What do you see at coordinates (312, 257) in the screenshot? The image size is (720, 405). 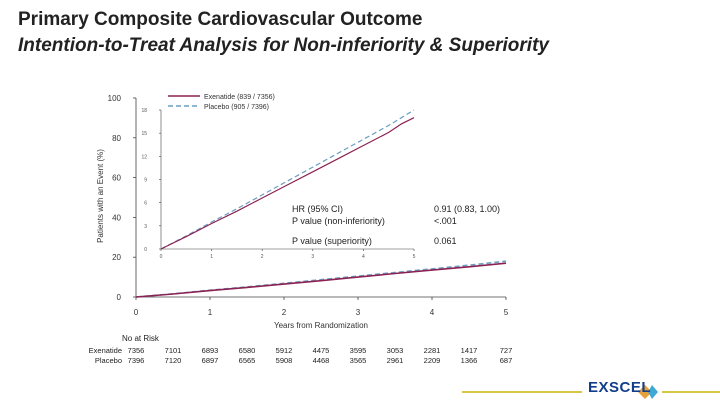 I see `inset-x-tick-label: 3` at bounding box center [312, 257].